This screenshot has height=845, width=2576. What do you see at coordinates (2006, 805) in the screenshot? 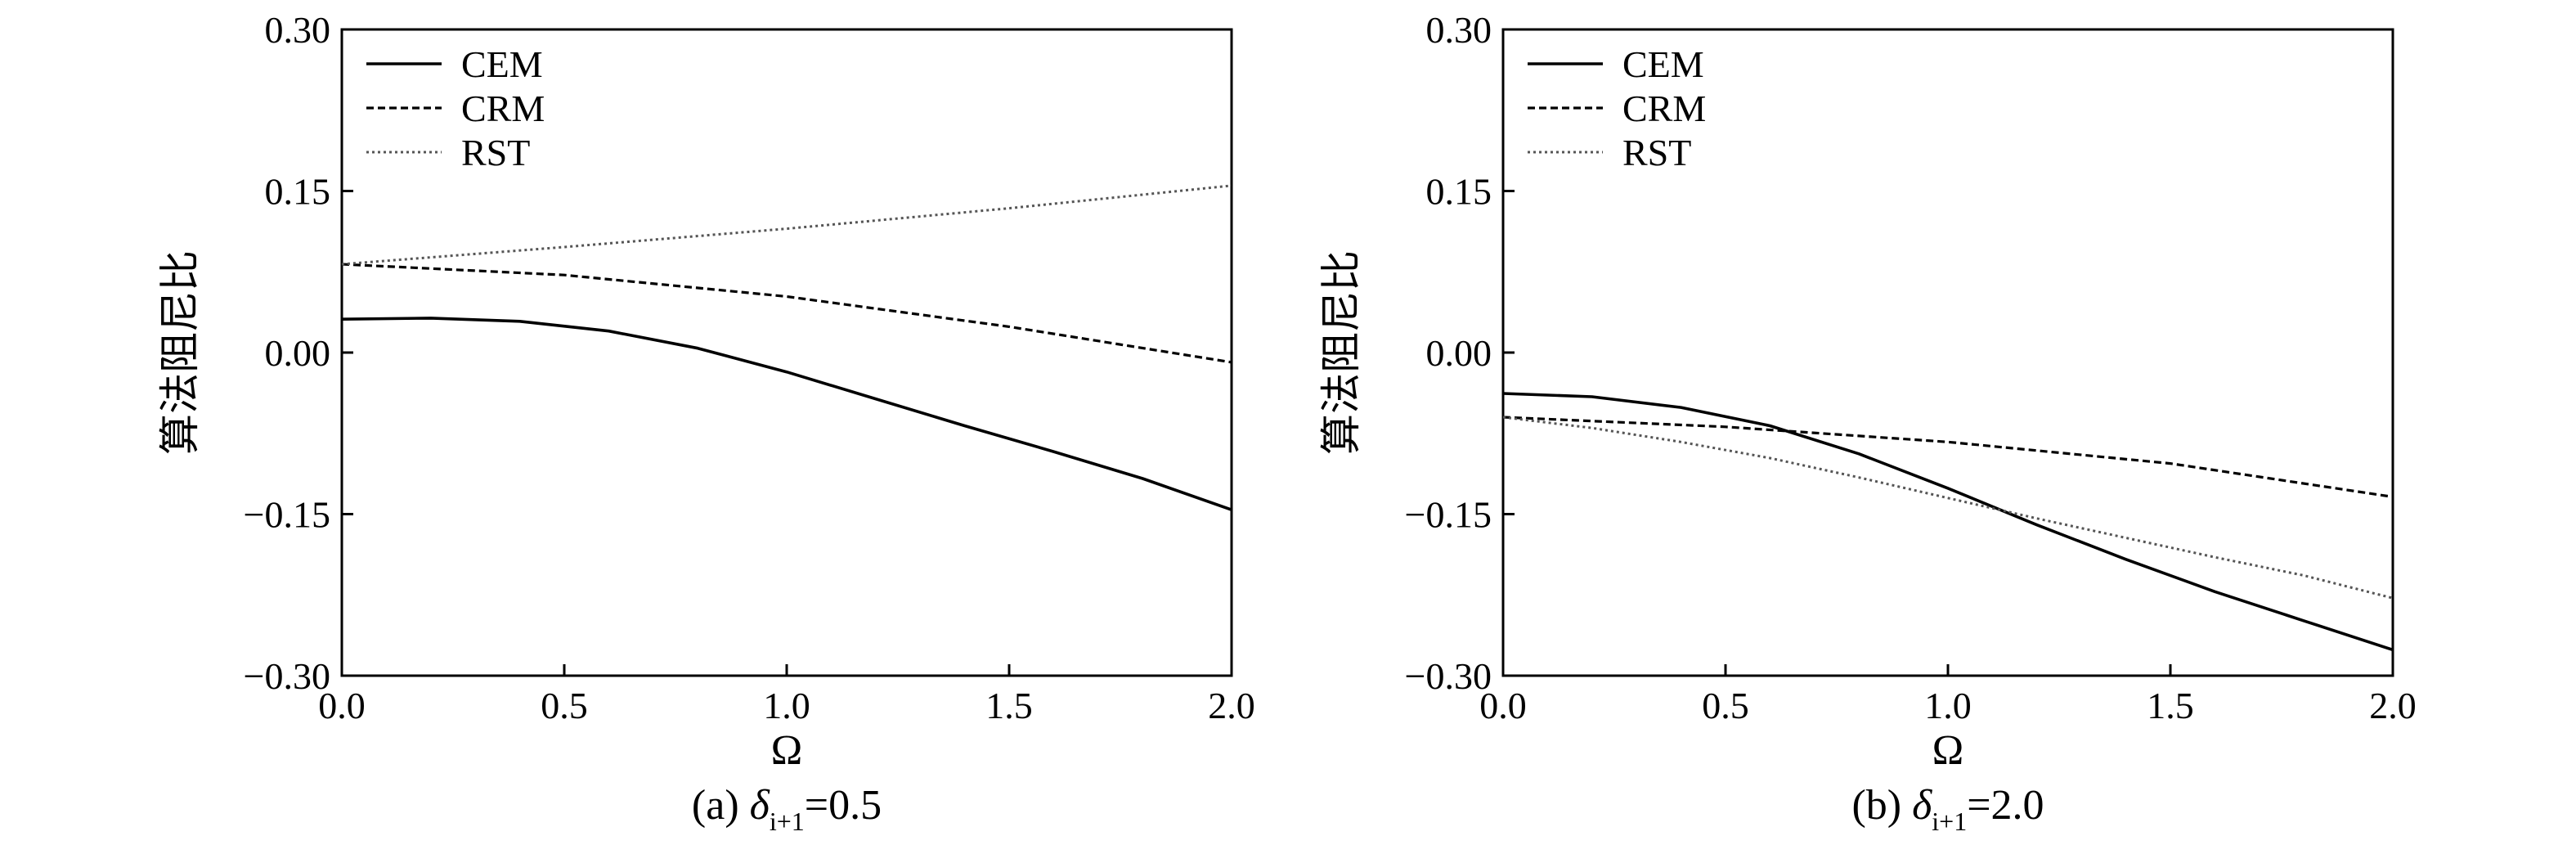
I see `caption-suffix: =2.0` at bounding box center [2006, 805].